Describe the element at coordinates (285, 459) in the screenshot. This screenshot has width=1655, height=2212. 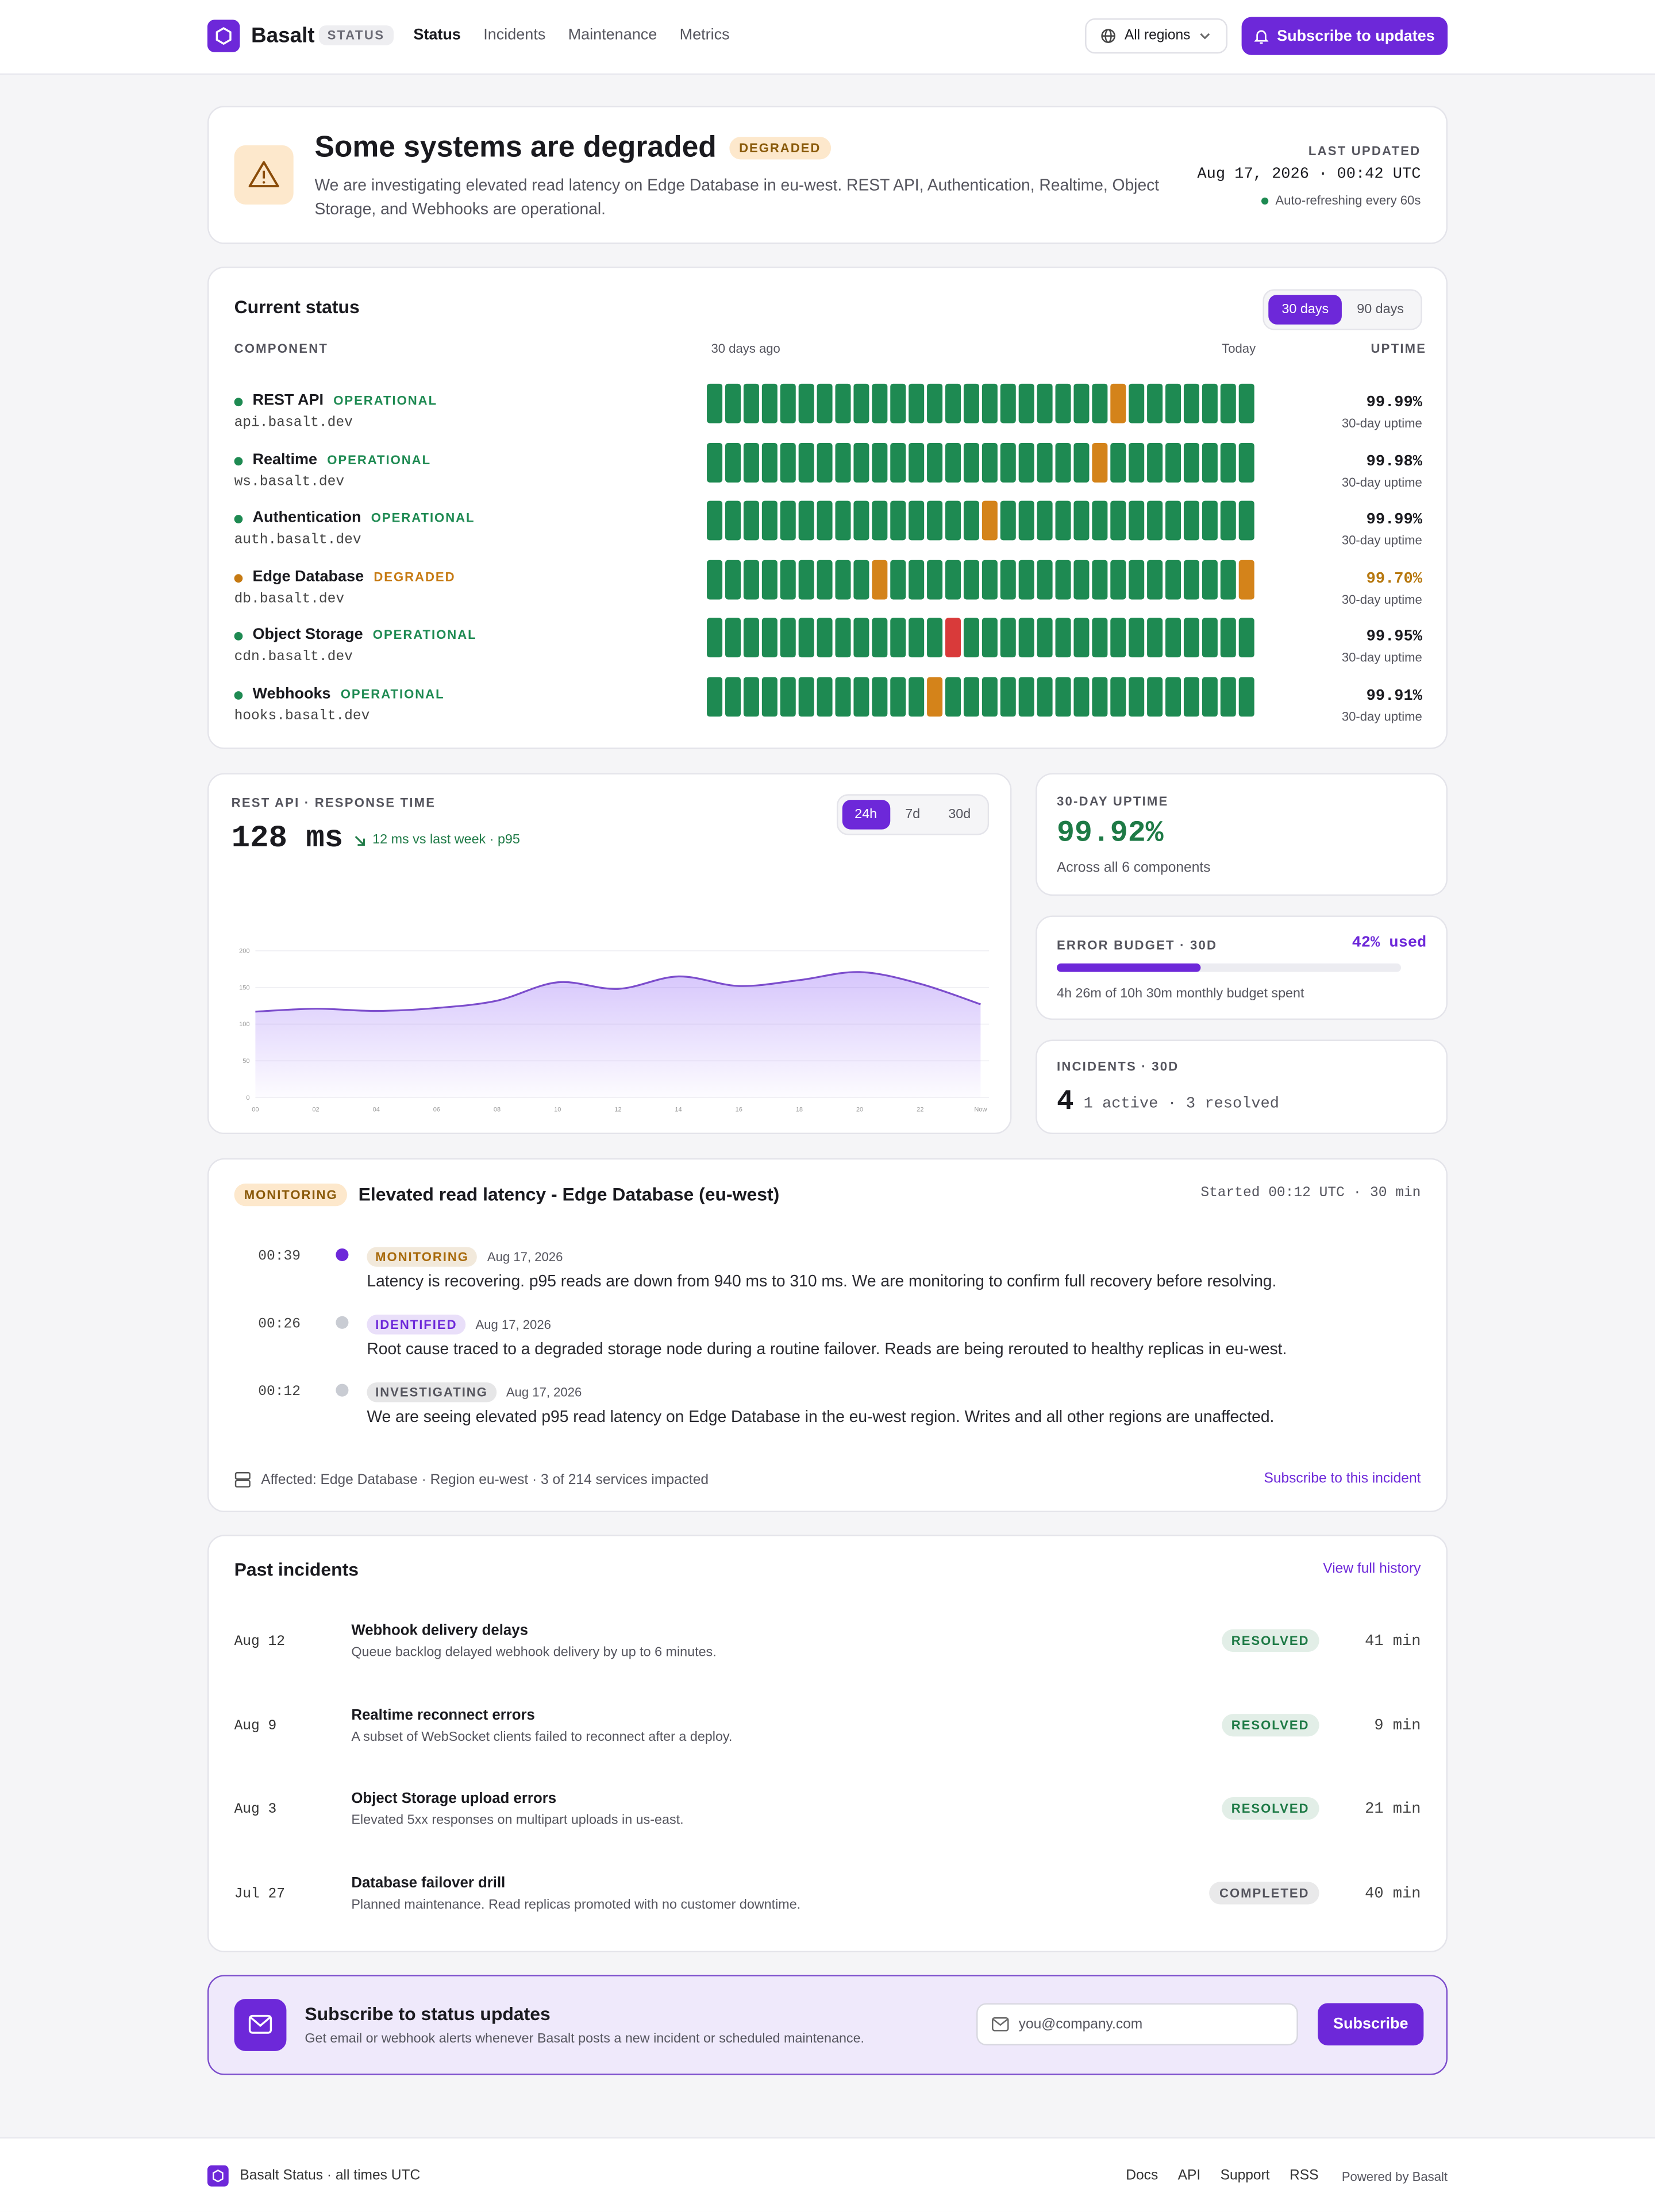
I see `component-name: Realtime` at that location.